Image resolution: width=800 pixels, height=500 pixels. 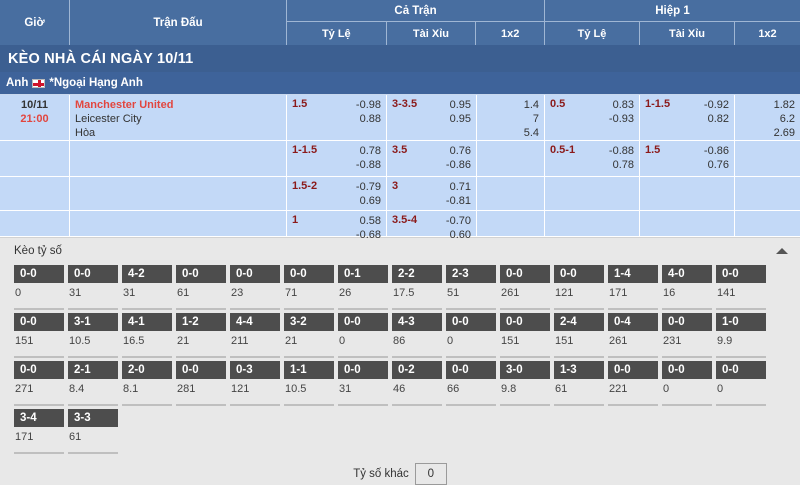 I want to click on full-overunder-cell: 3.5-4 -0.70 0.60, so click(x=432, y=226).